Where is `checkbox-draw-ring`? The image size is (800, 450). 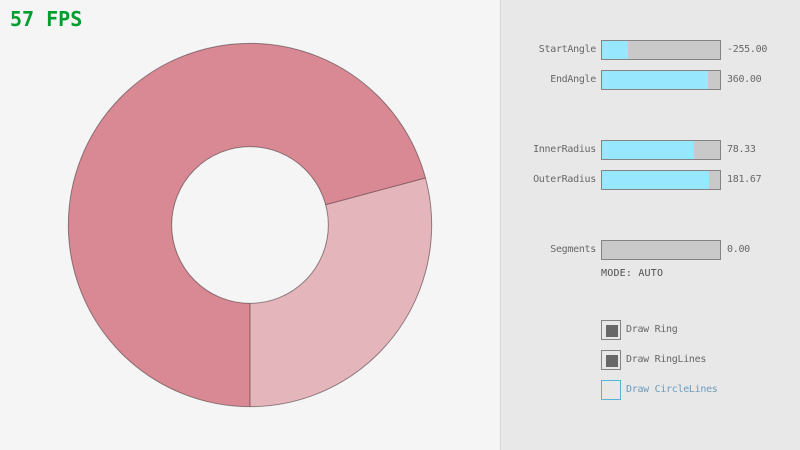 checkbox-draw-ring is located at coordinates (611, 330).